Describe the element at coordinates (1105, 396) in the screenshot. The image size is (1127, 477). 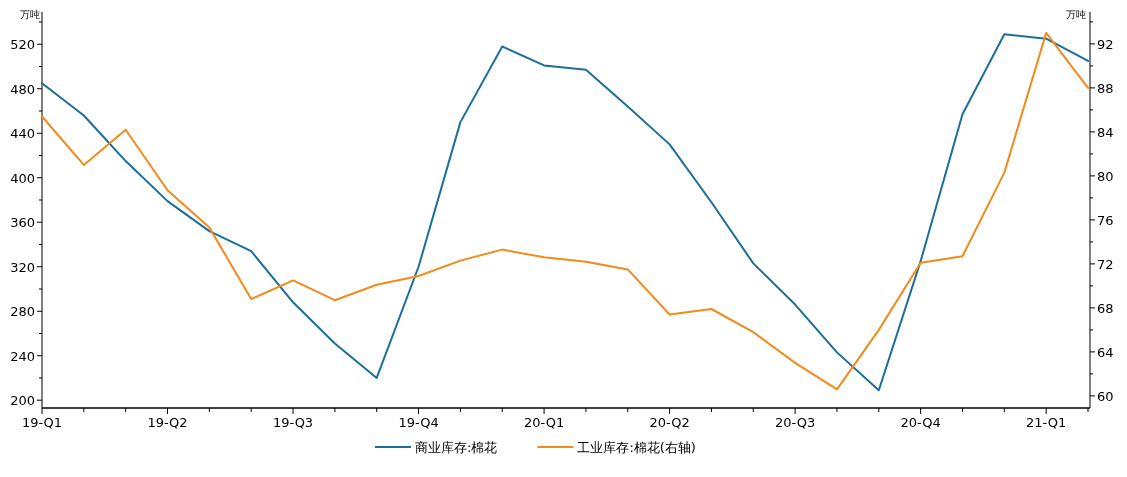
I see `y2-tick-label: 60` at that location.